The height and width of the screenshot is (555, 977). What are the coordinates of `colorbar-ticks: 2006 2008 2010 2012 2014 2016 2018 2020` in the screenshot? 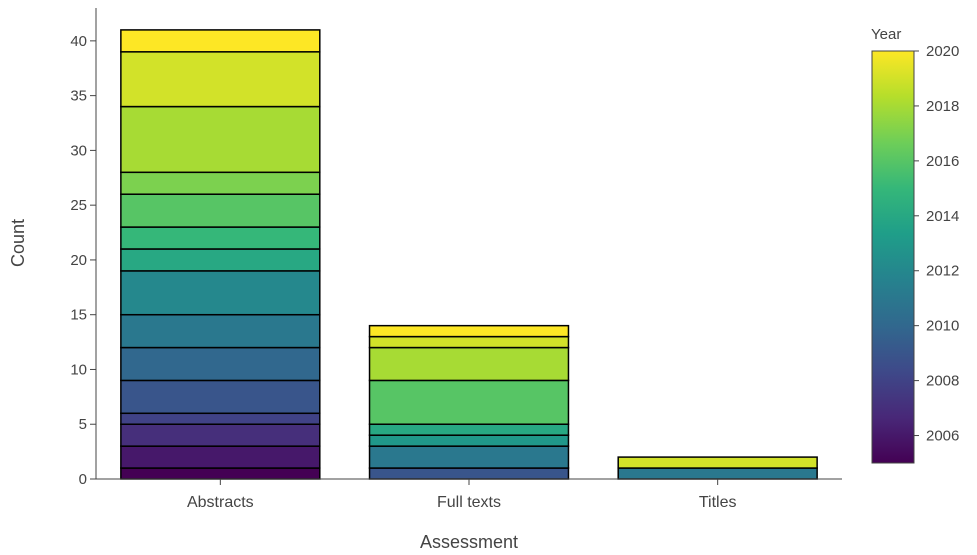 It's located at (936, 244).